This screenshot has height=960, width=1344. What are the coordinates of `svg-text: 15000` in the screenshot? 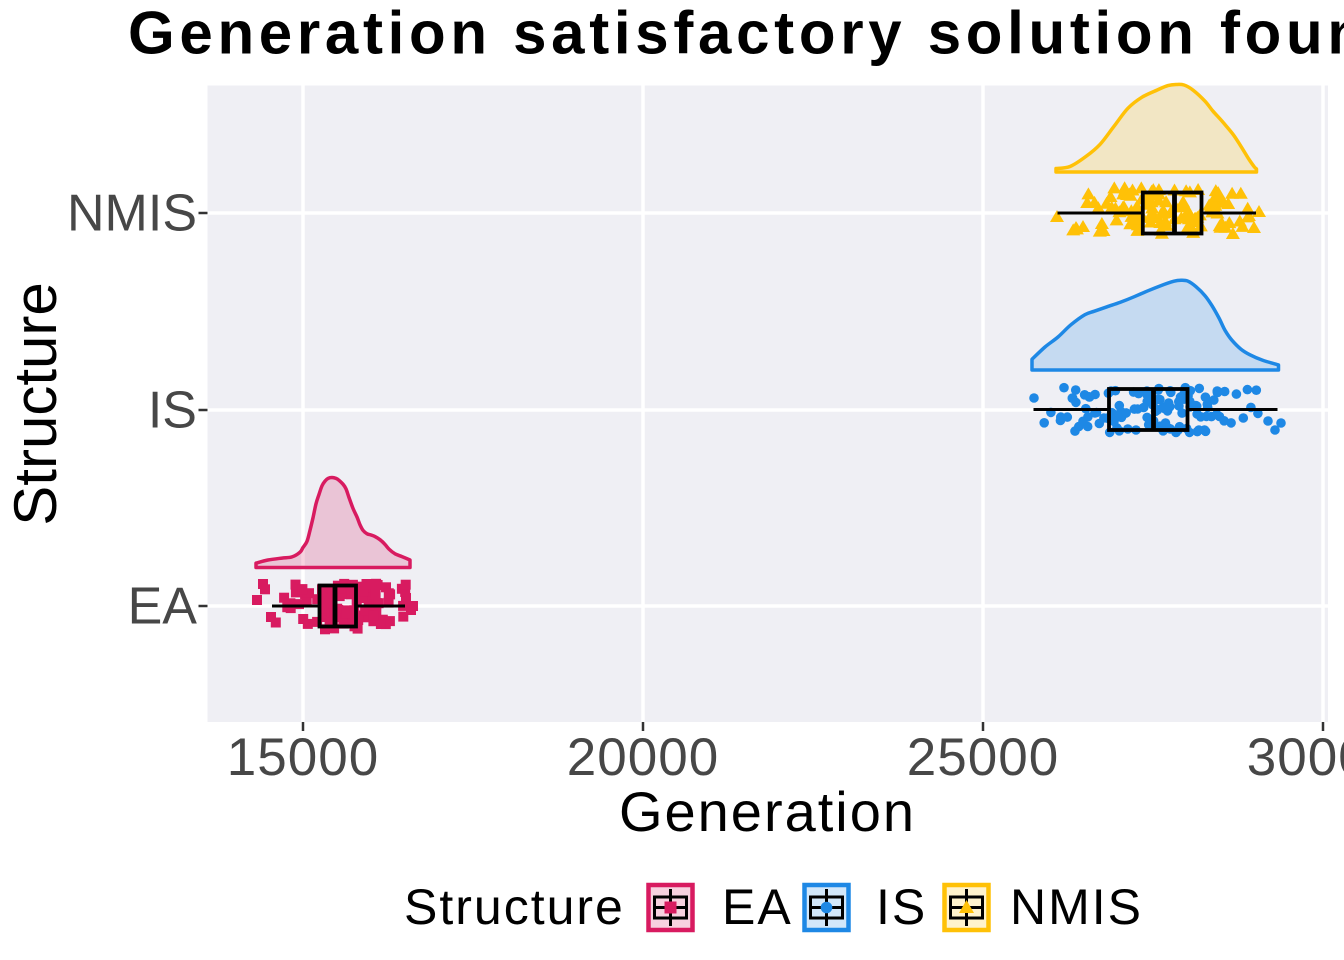 It's located at (303, 757).